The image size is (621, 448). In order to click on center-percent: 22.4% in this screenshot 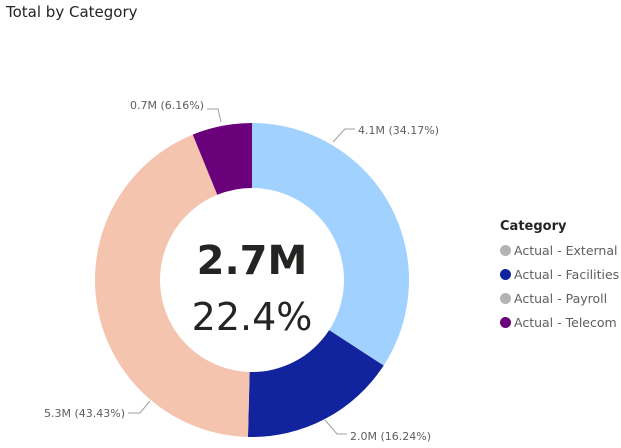, I will do `click(252, 317)`.